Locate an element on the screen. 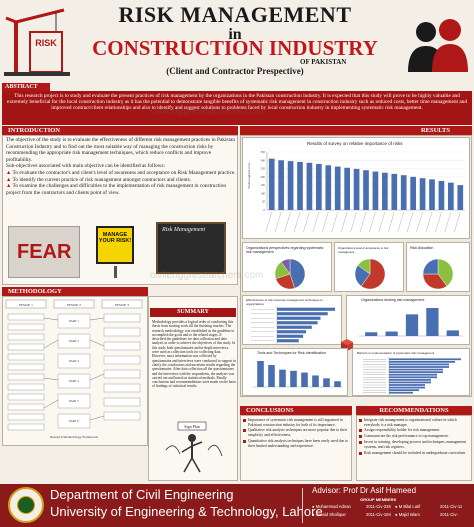  member-roll: 2011-Civ-226 is located at coordinates (378, 506).